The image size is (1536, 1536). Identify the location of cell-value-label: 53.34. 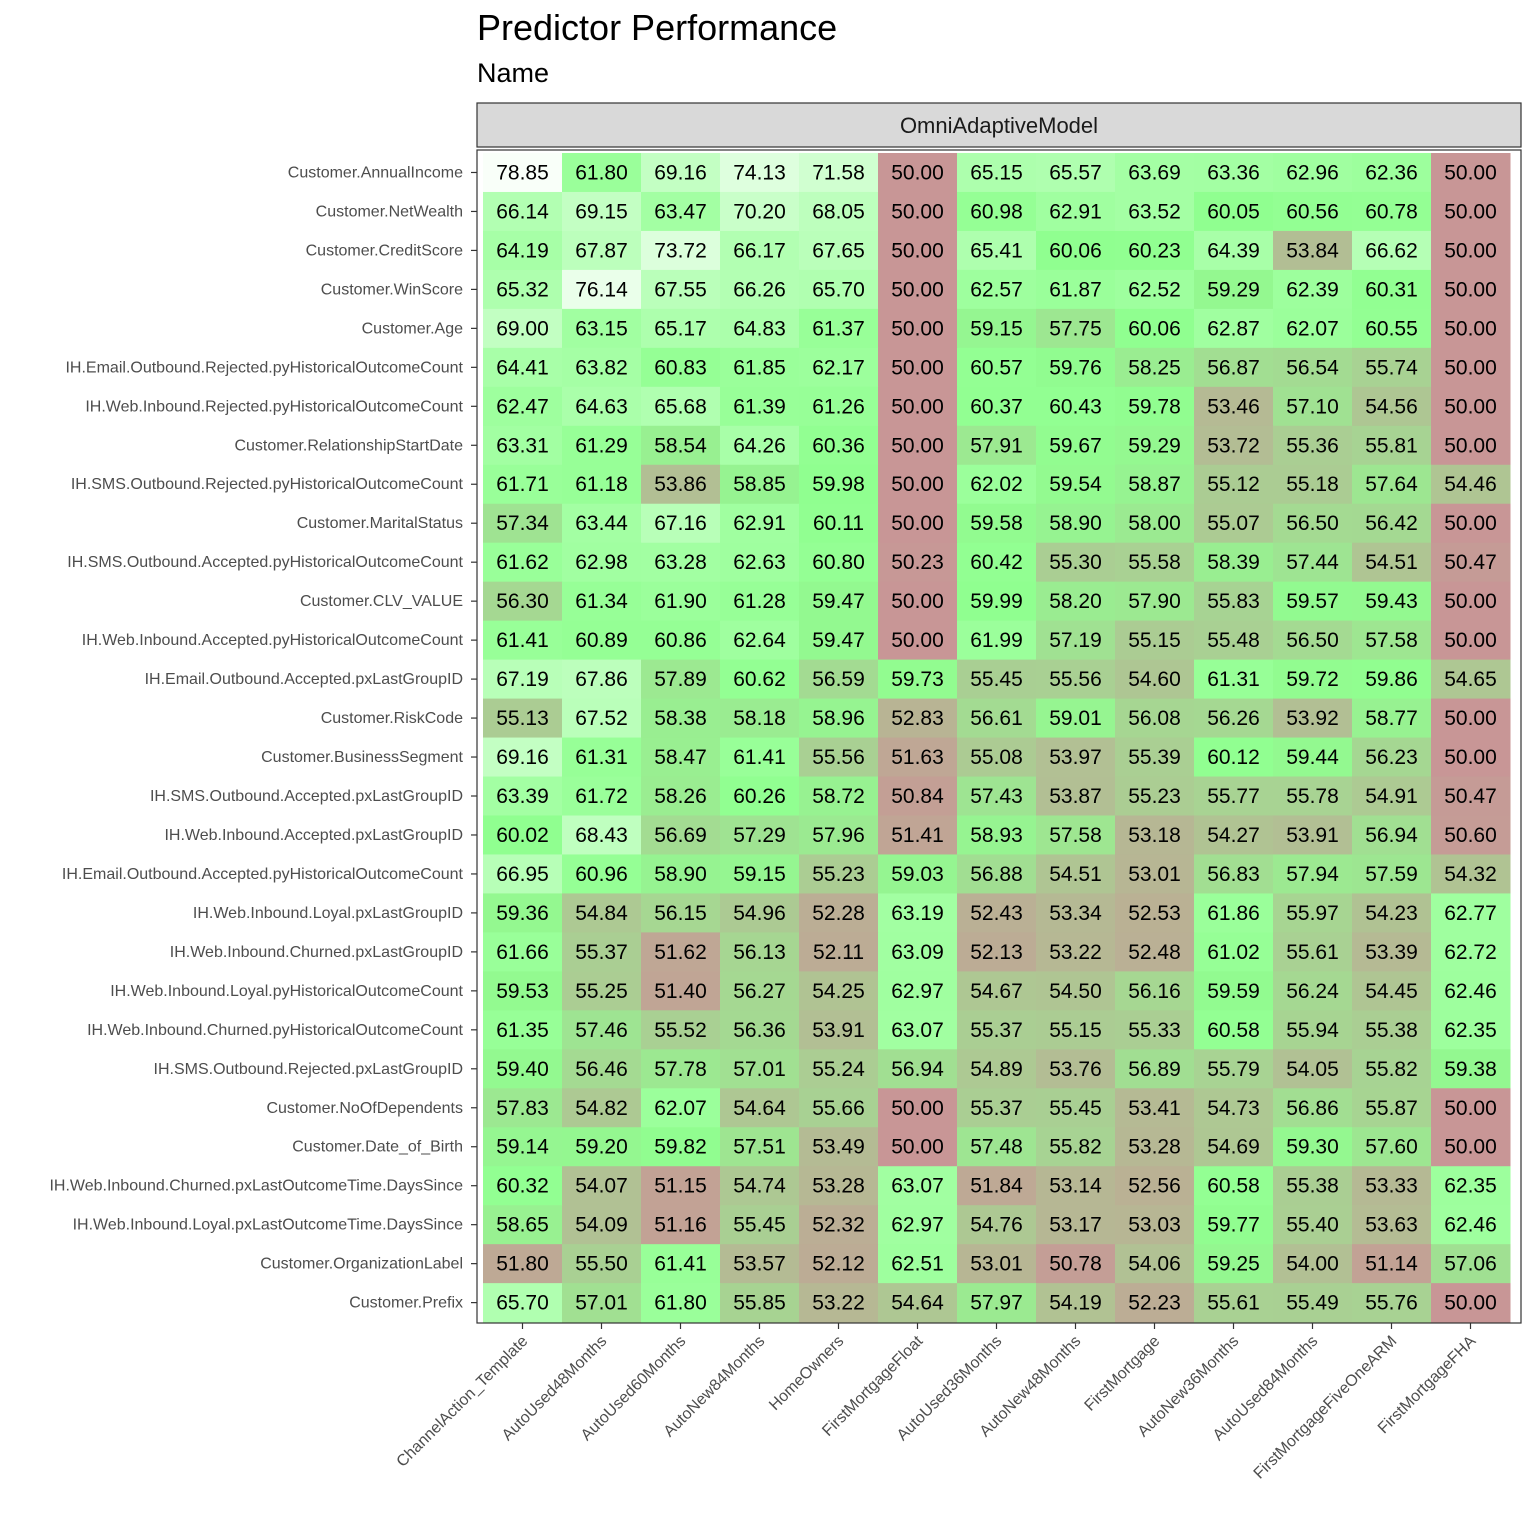
(1075, 913).